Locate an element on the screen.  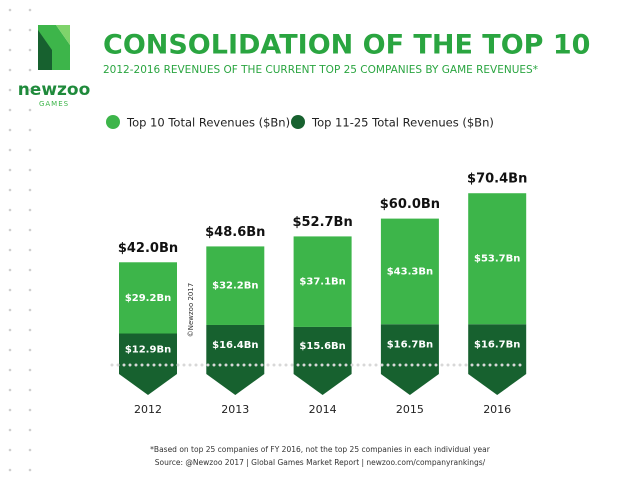
value-label: $16.4Bn is located at coordinates (235, 345).